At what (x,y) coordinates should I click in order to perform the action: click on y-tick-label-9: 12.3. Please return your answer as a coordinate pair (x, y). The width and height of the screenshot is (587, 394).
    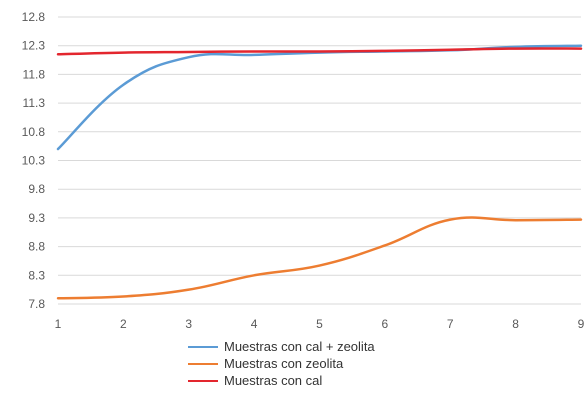
    Looking at the image, I should click on (34, 46).